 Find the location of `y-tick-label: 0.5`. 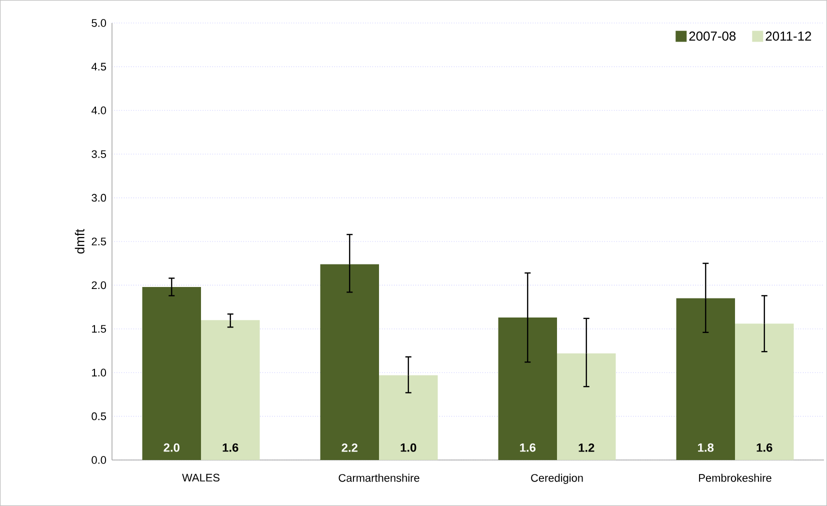

y-tick-label: 0.5 is located at coordinates (99, 416).